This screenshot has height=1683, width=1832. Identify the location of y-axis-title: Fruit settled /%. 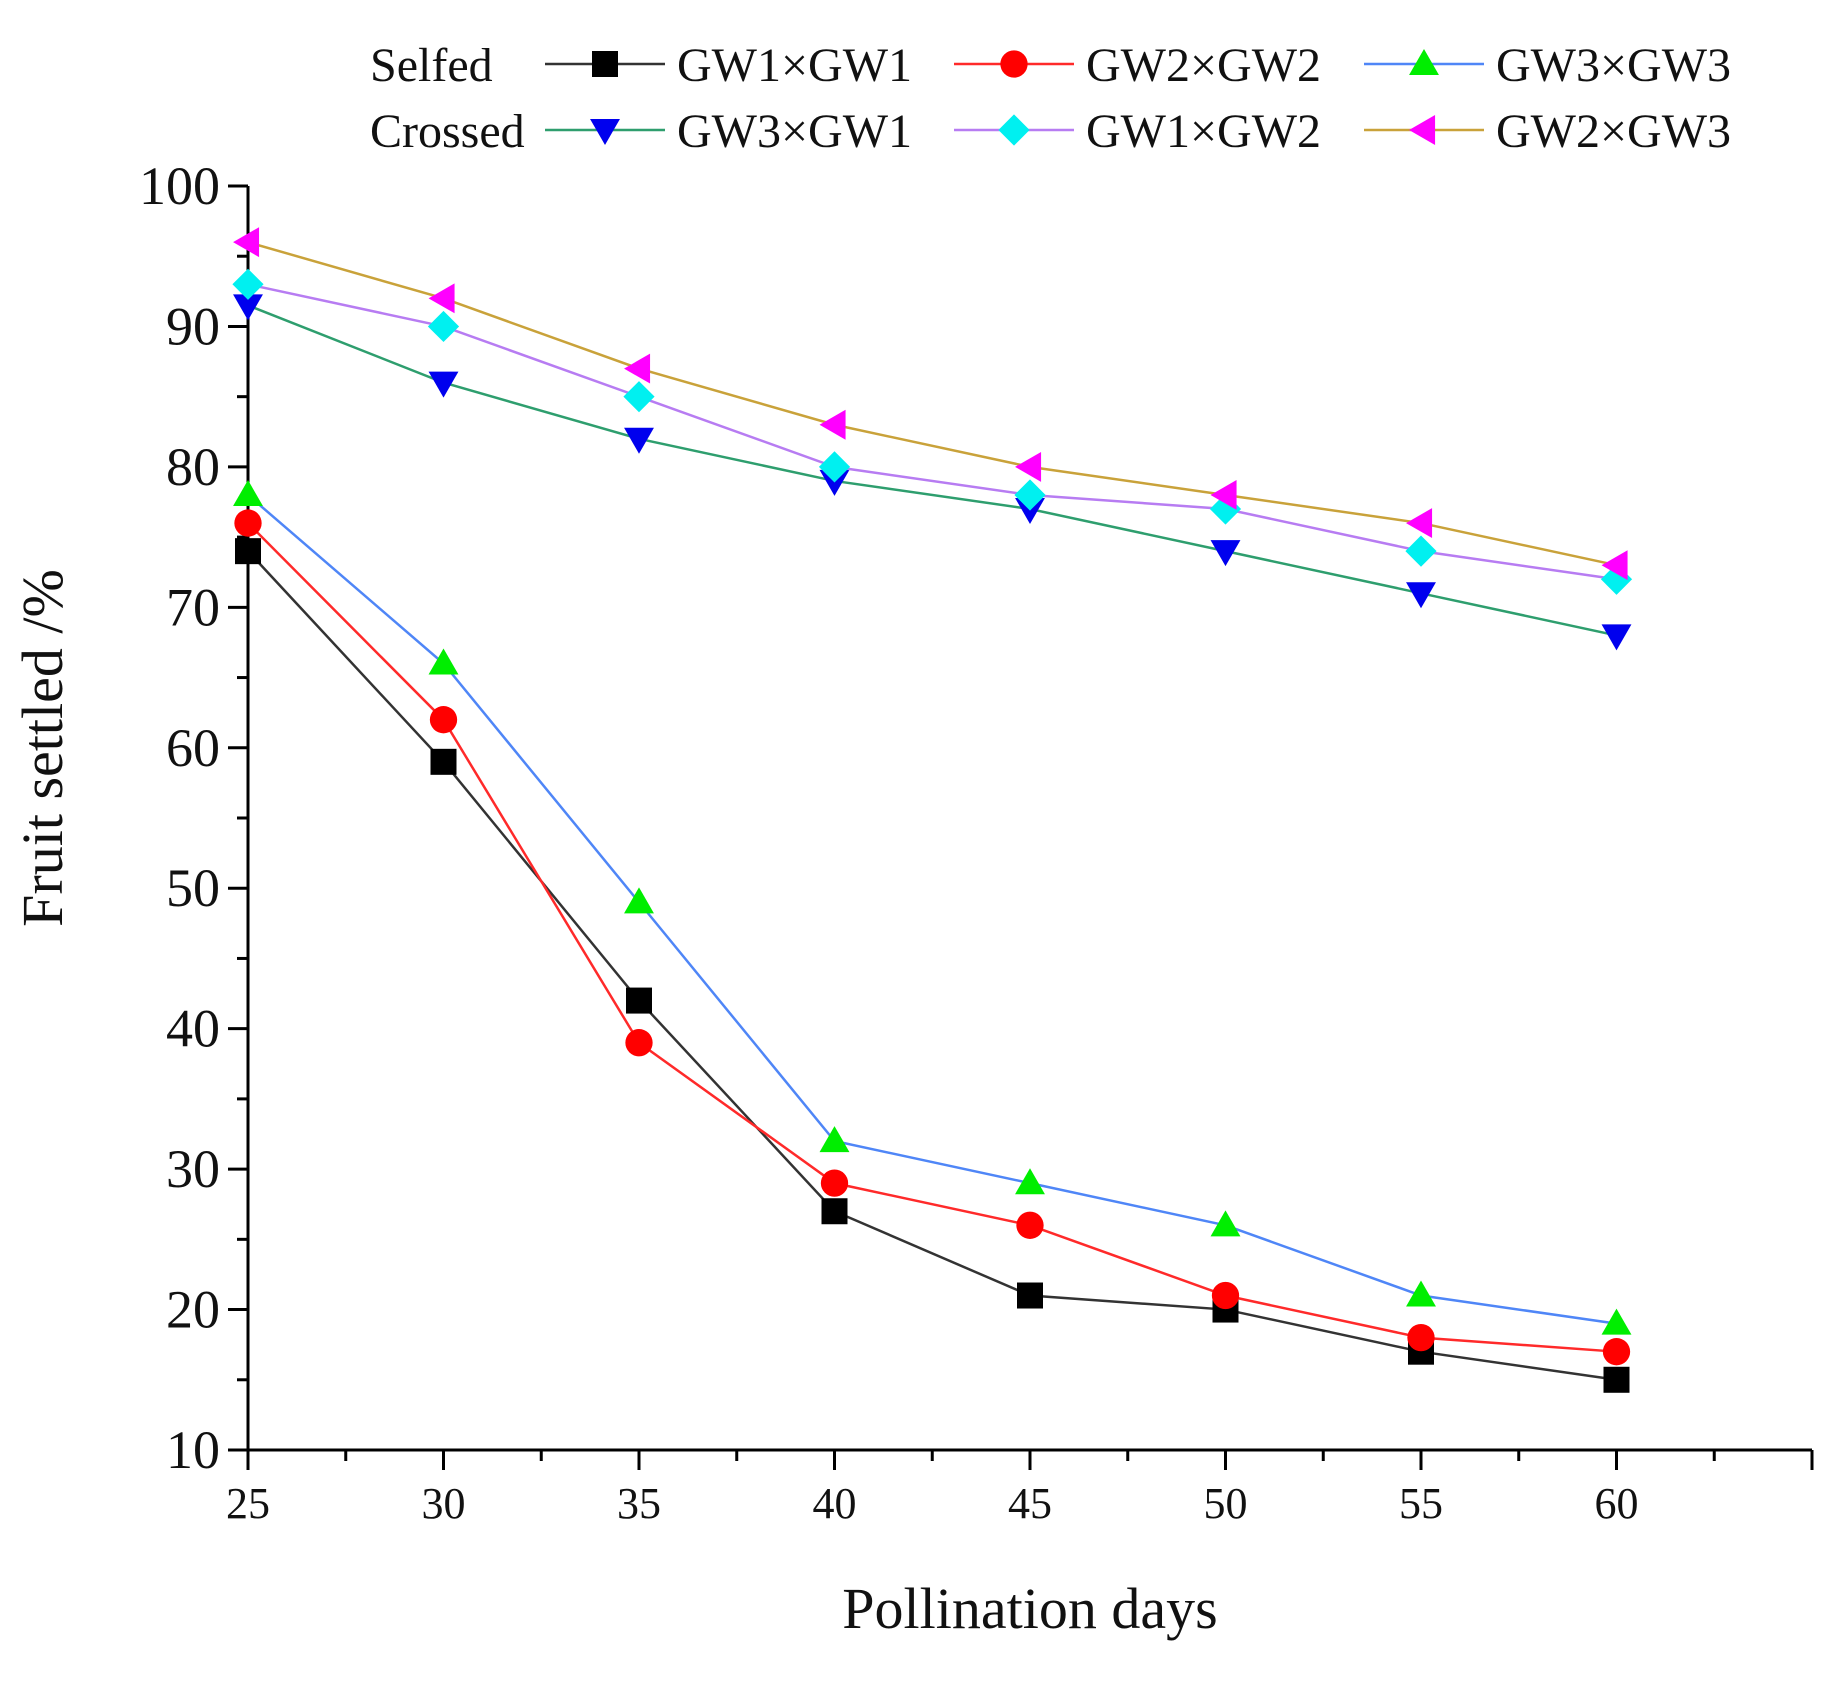
(42, 748).